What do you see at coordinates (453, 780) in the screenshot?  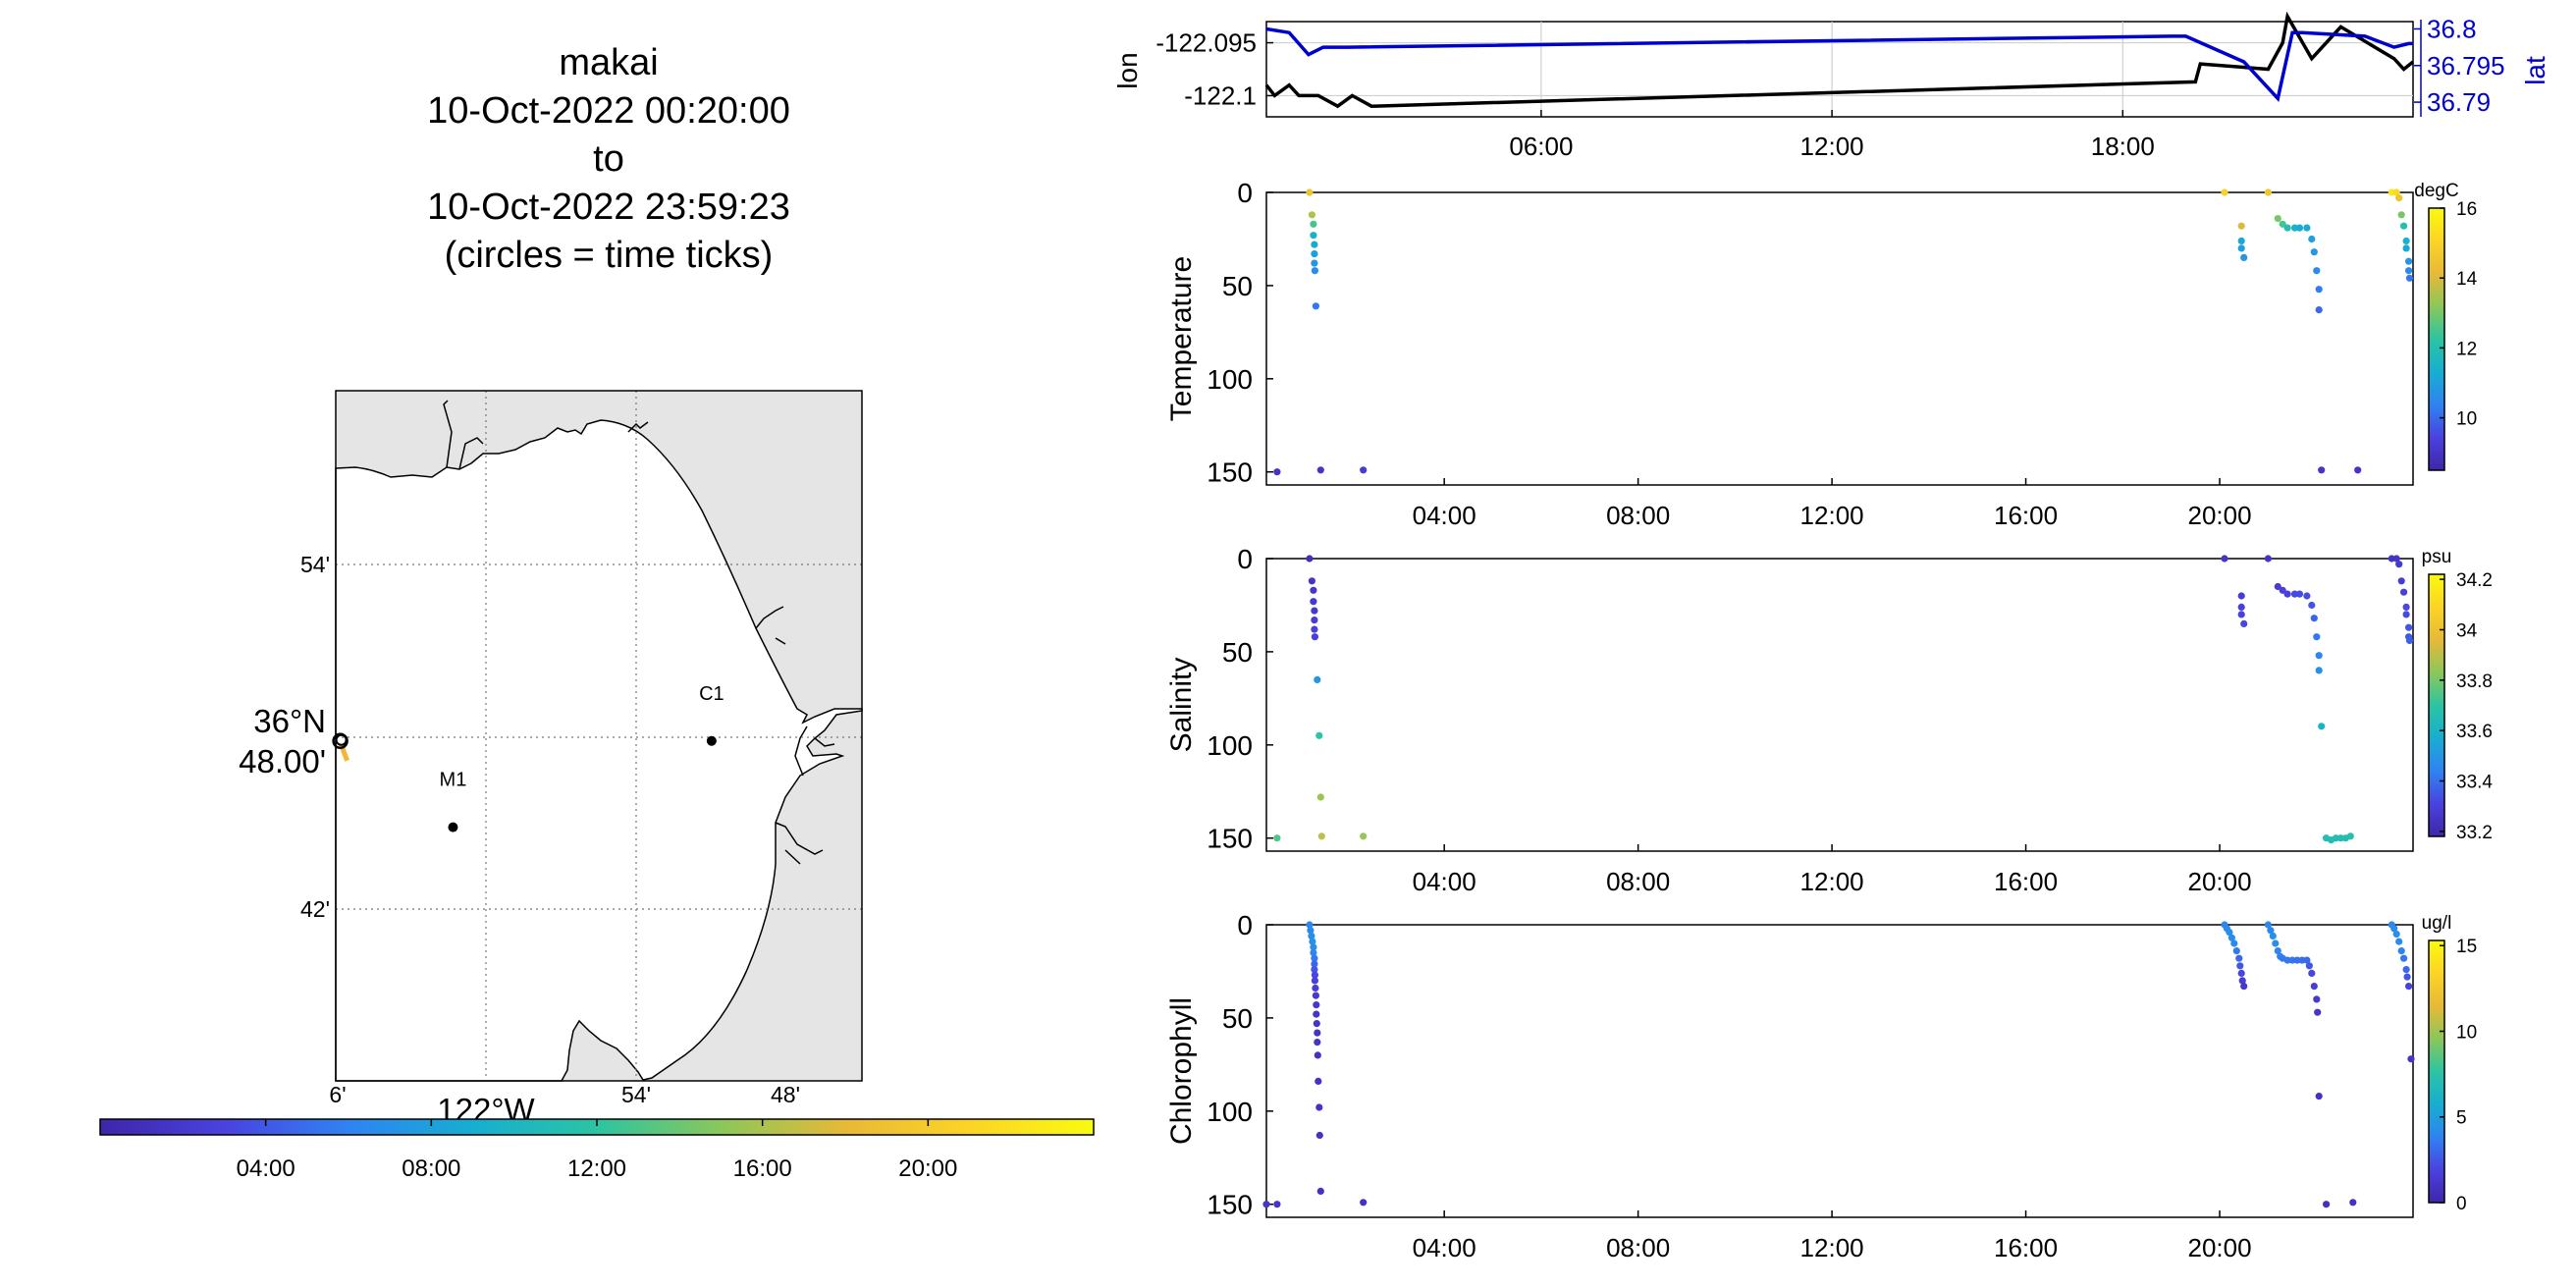 I see `station-m1-label: M1` at bounding box center [453, 780].